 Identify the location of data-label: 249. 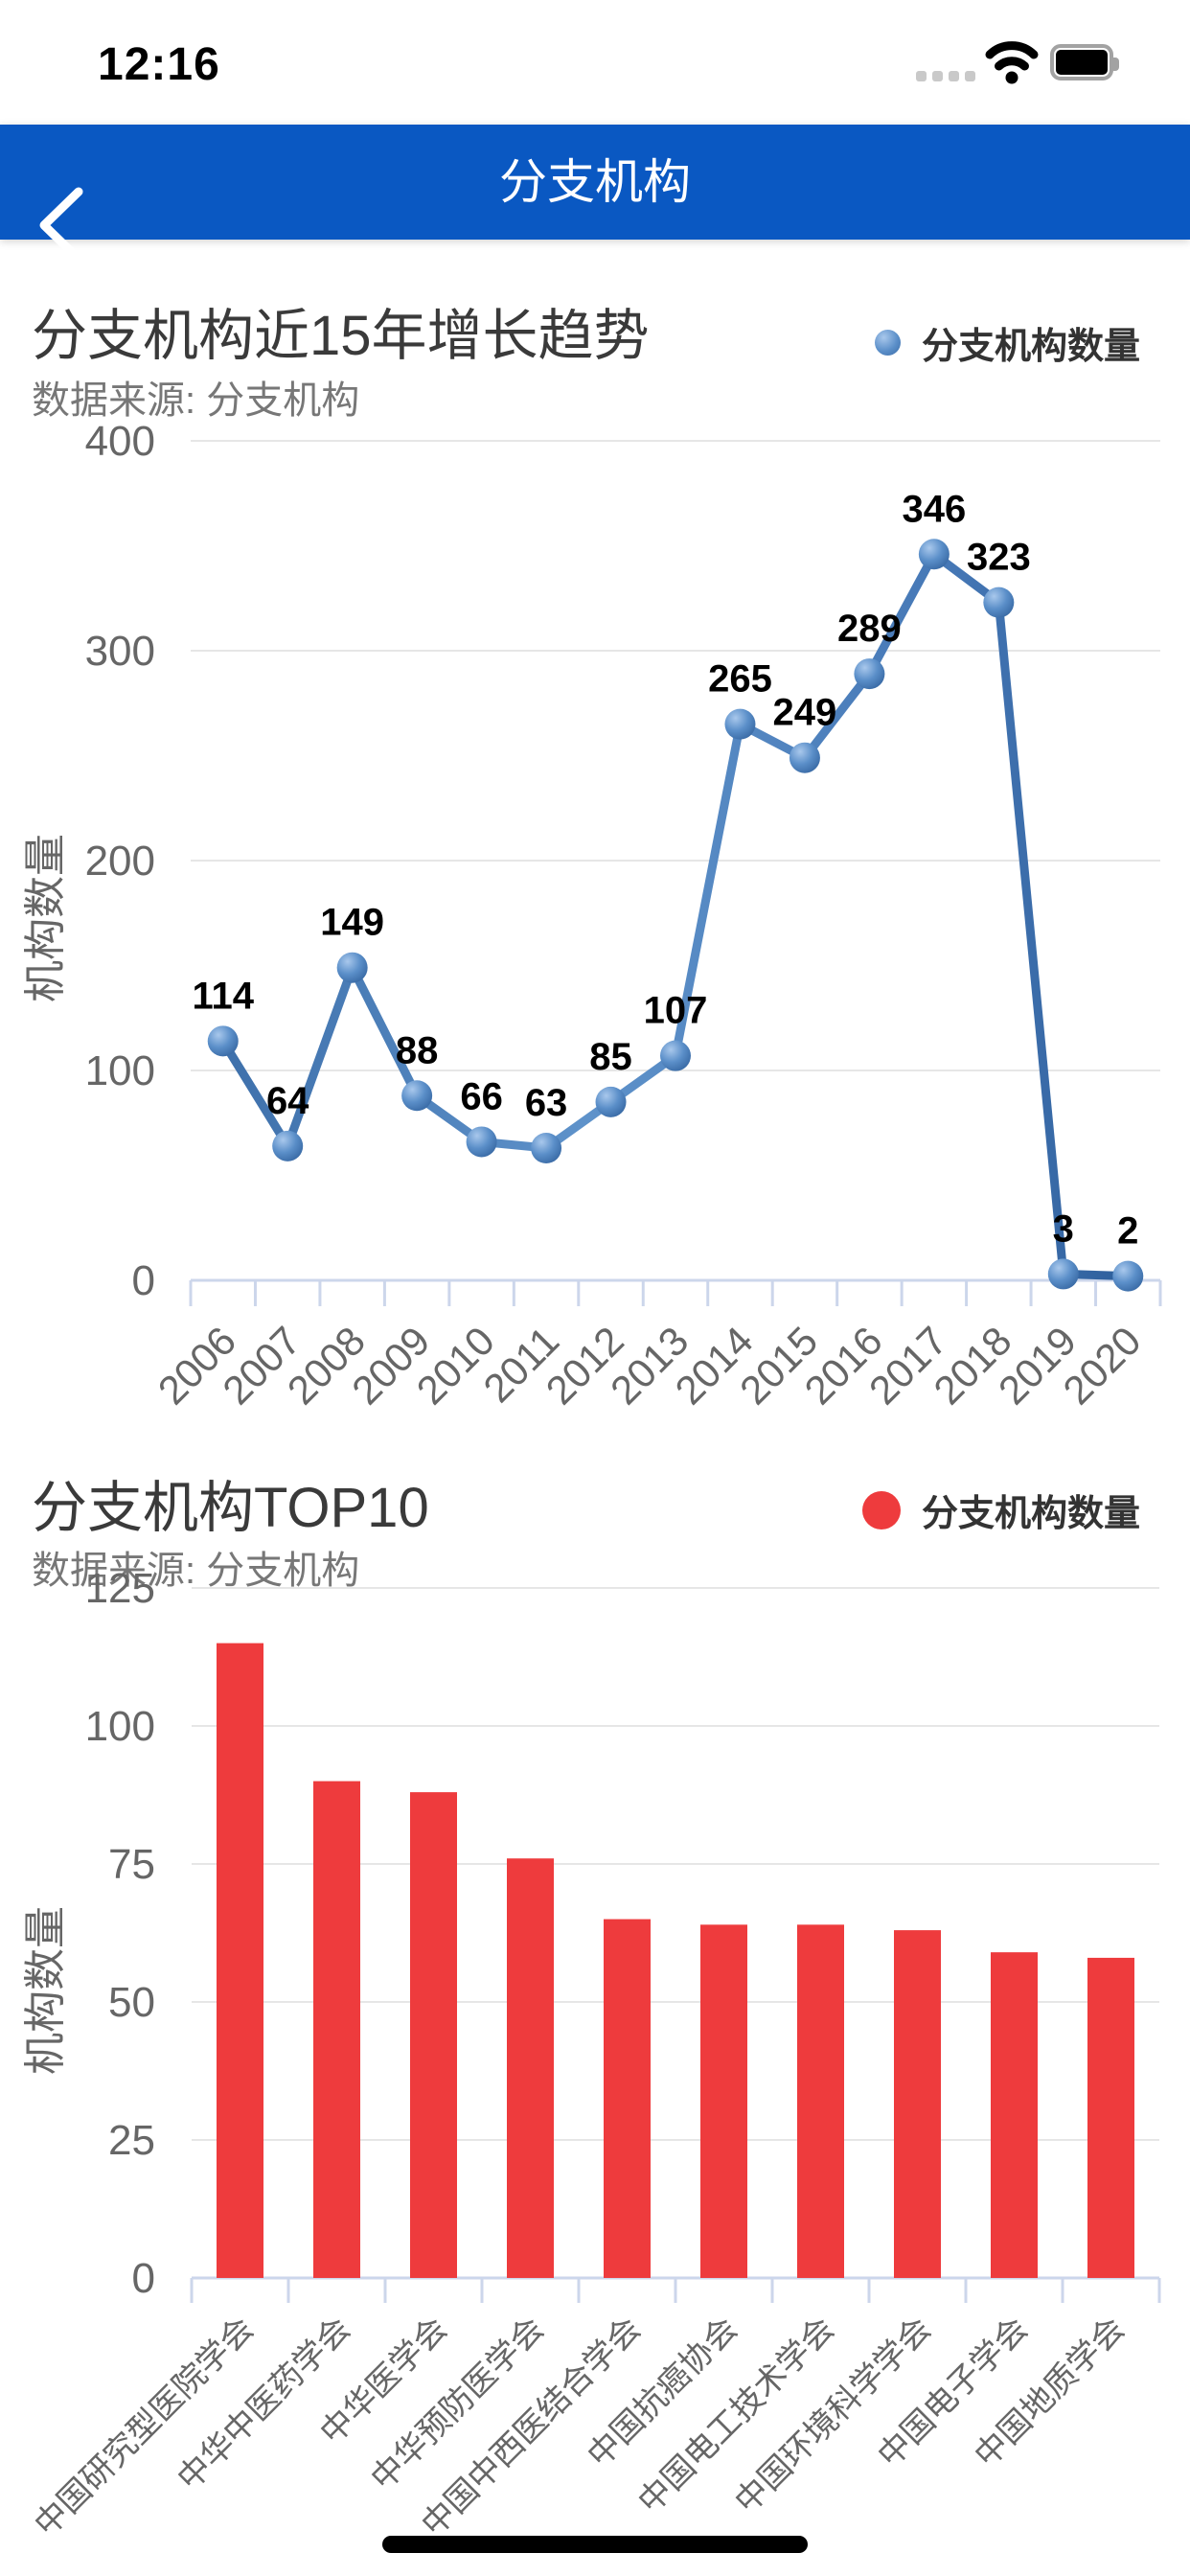
(805, 713).